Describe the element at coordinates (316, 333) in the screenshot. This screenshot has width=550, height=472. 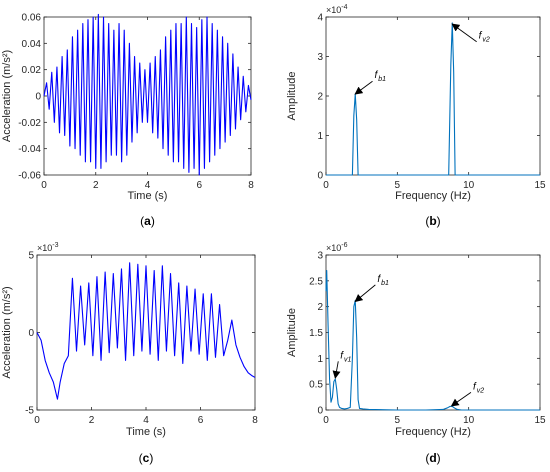
I see `y-tick-label: 1.5` at that location.